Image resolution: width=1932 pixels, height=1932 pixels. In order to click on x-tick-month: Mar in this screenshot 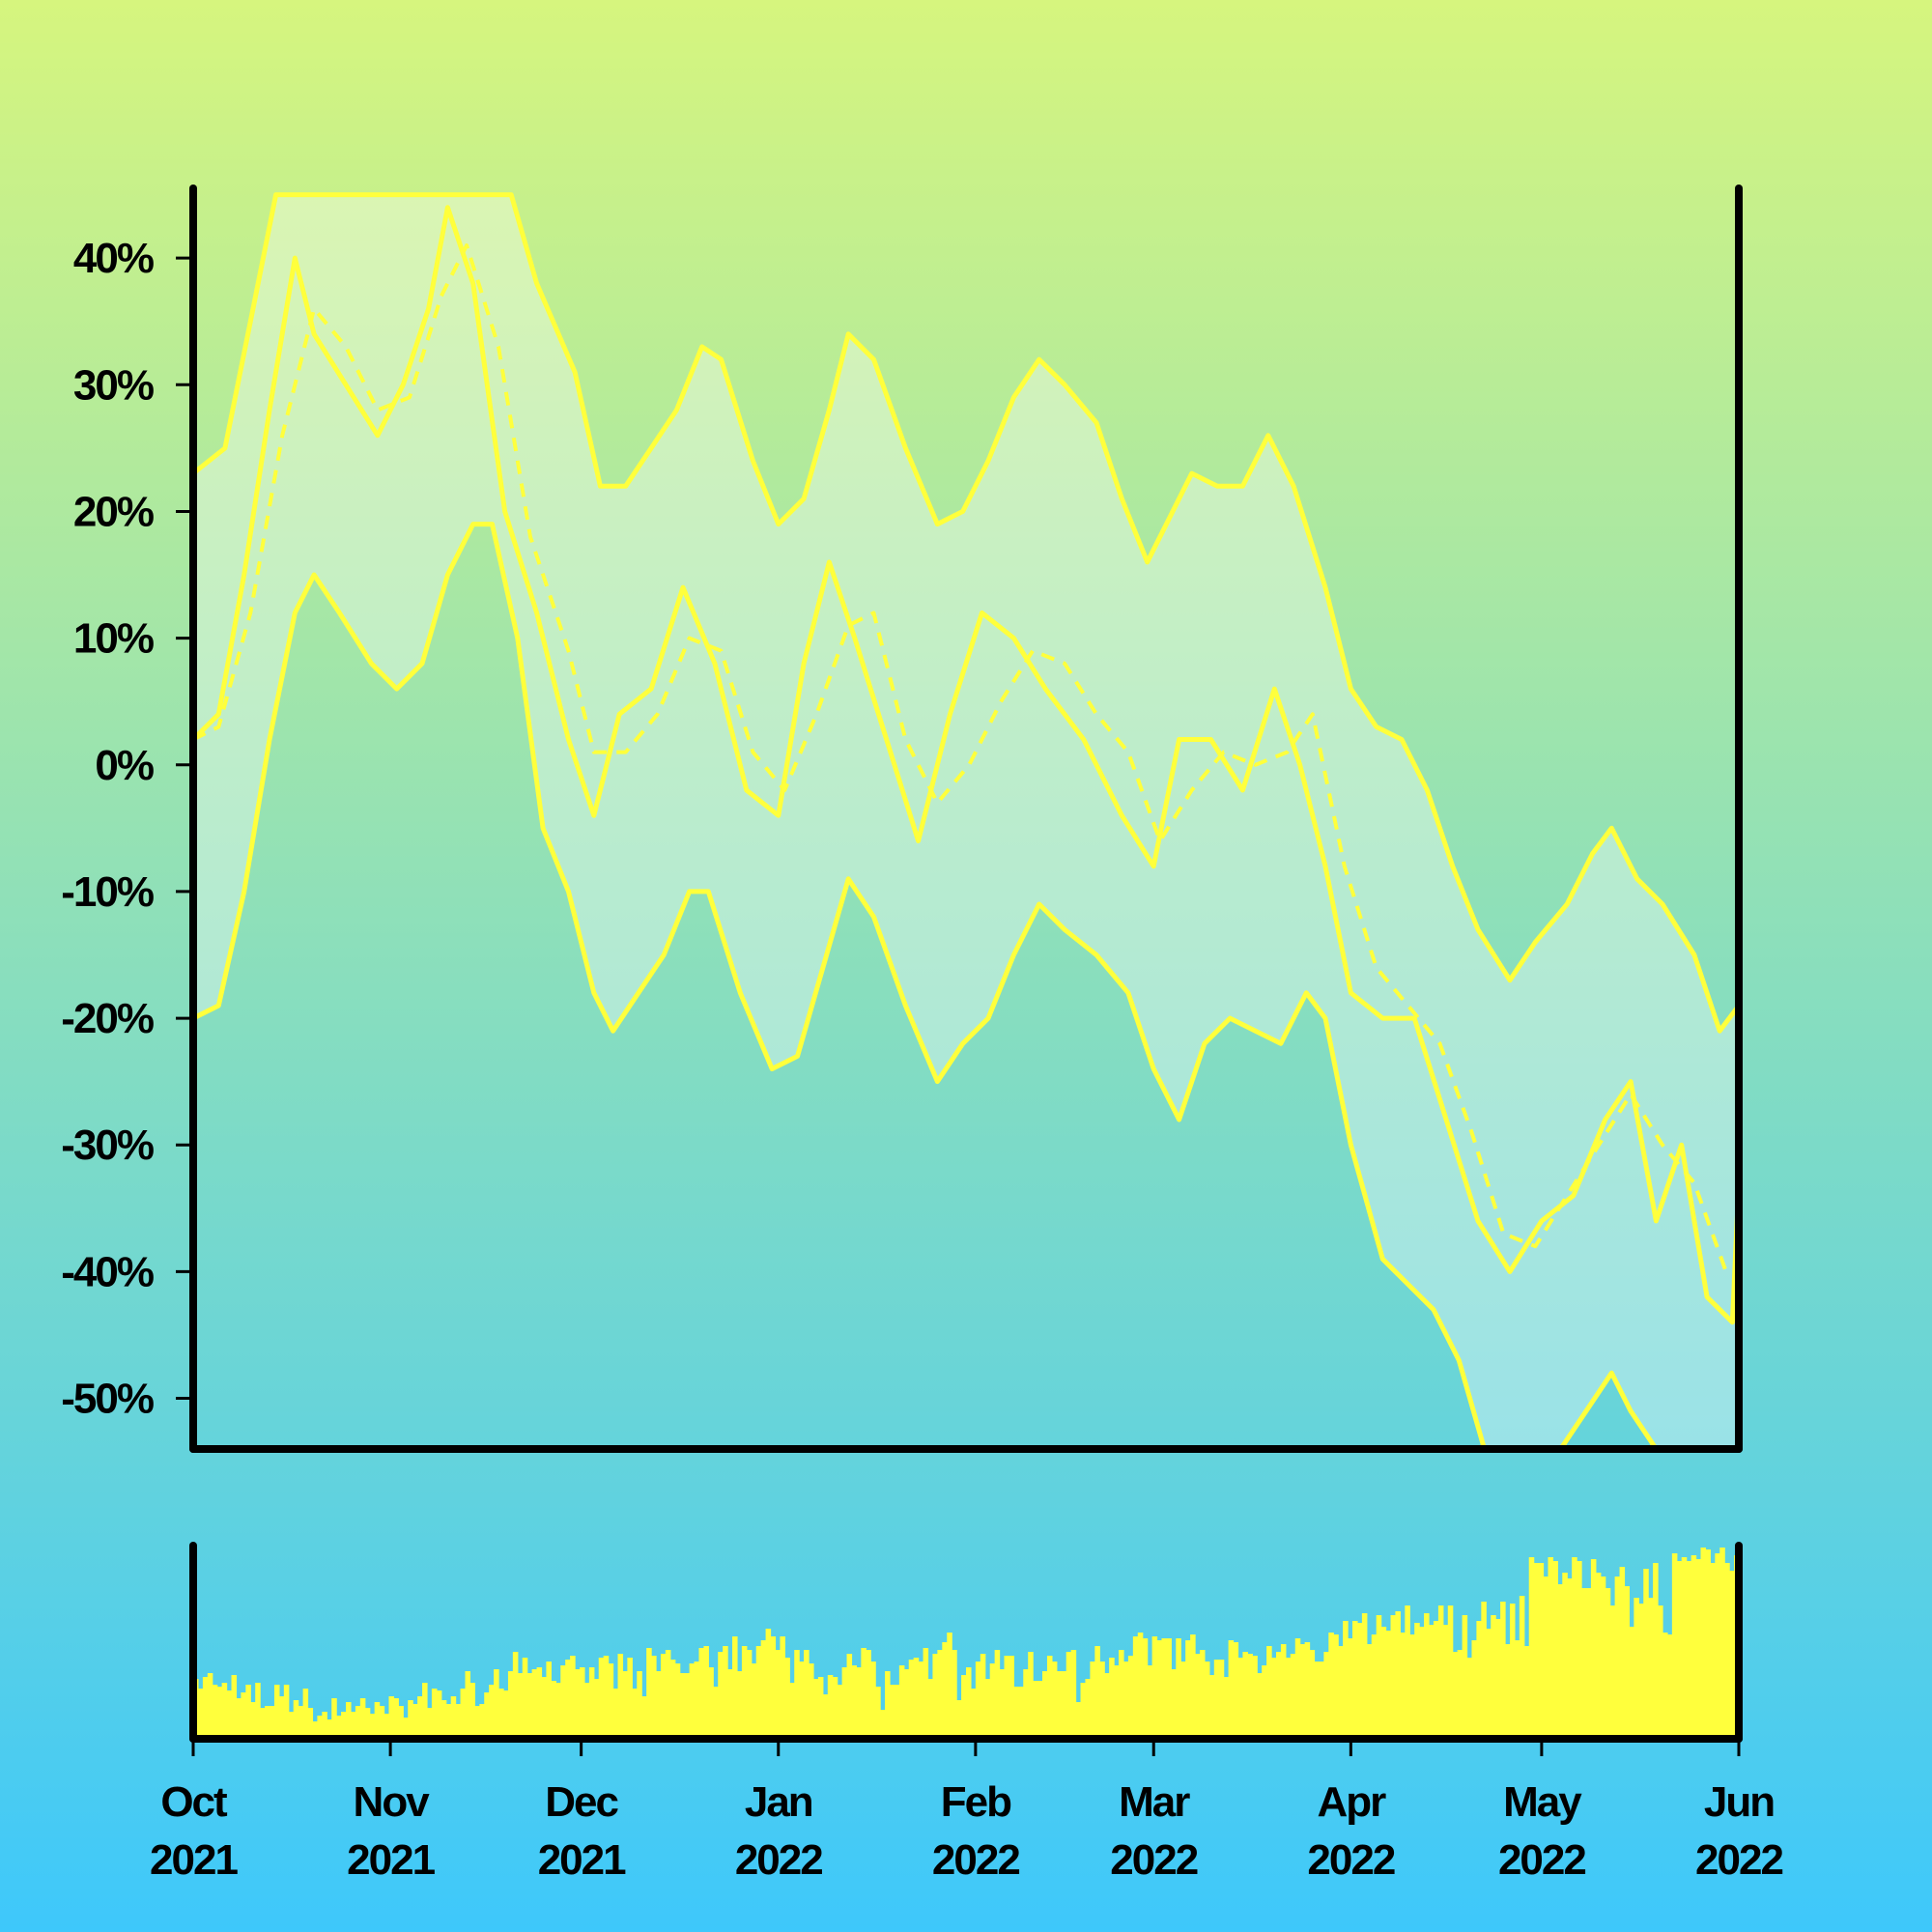, I will do `click(1154, 1802)`.